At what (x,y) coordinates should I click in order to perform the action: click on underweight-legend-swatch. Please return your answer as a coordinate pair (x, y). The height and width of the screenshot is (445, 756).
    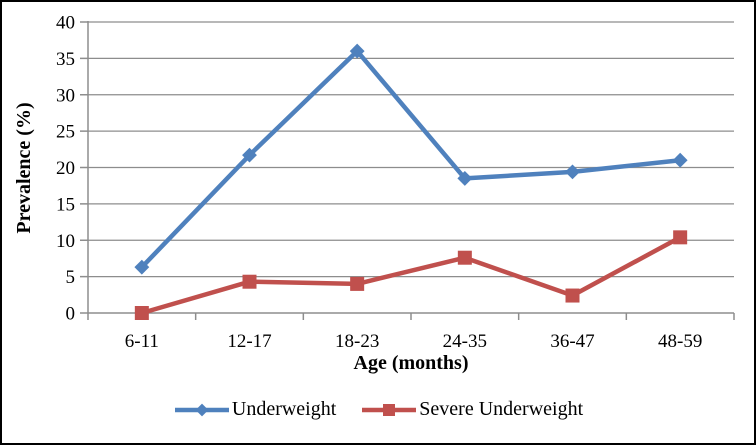
    Looking at the image, I should click on (201, 409).